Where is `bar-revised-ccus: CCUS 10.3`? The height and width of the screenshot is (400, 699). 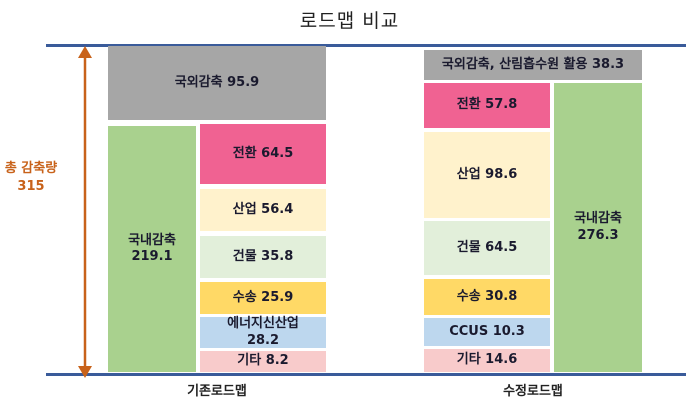 bar-revised-ccus: CCUS 10.3 is located at coordinates (487, 332).